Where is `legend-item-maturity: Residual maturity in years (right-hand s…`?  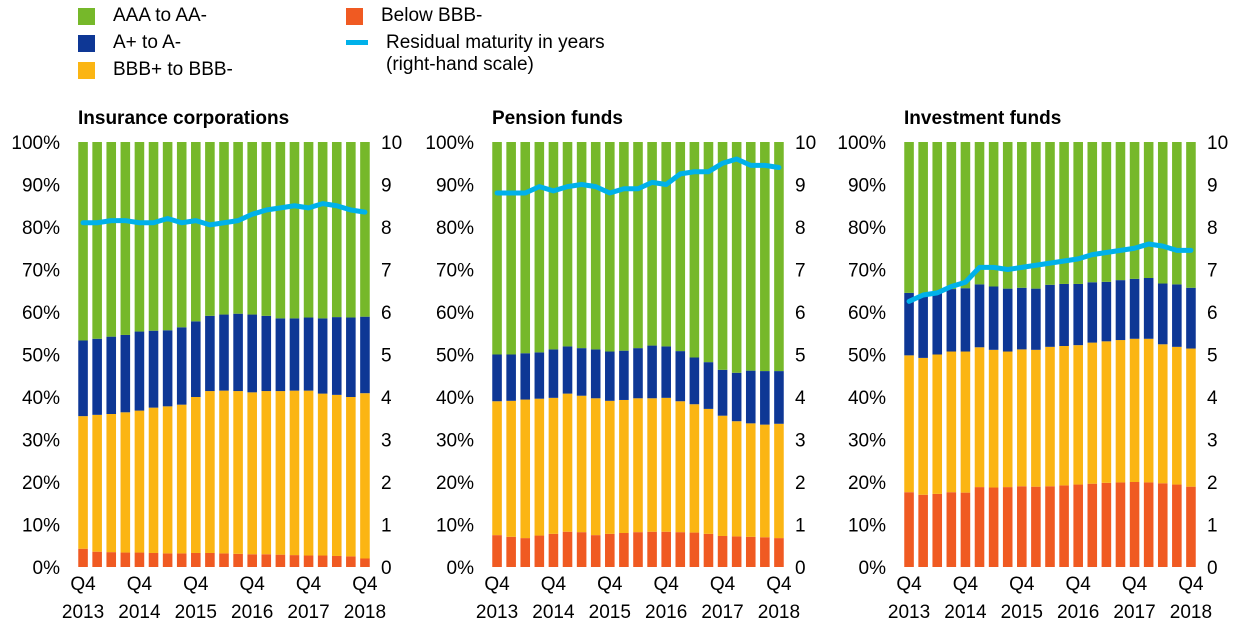 legend-item-maturity: Residual maturity in years (right-hand s… is located at coordinates (475, 54).